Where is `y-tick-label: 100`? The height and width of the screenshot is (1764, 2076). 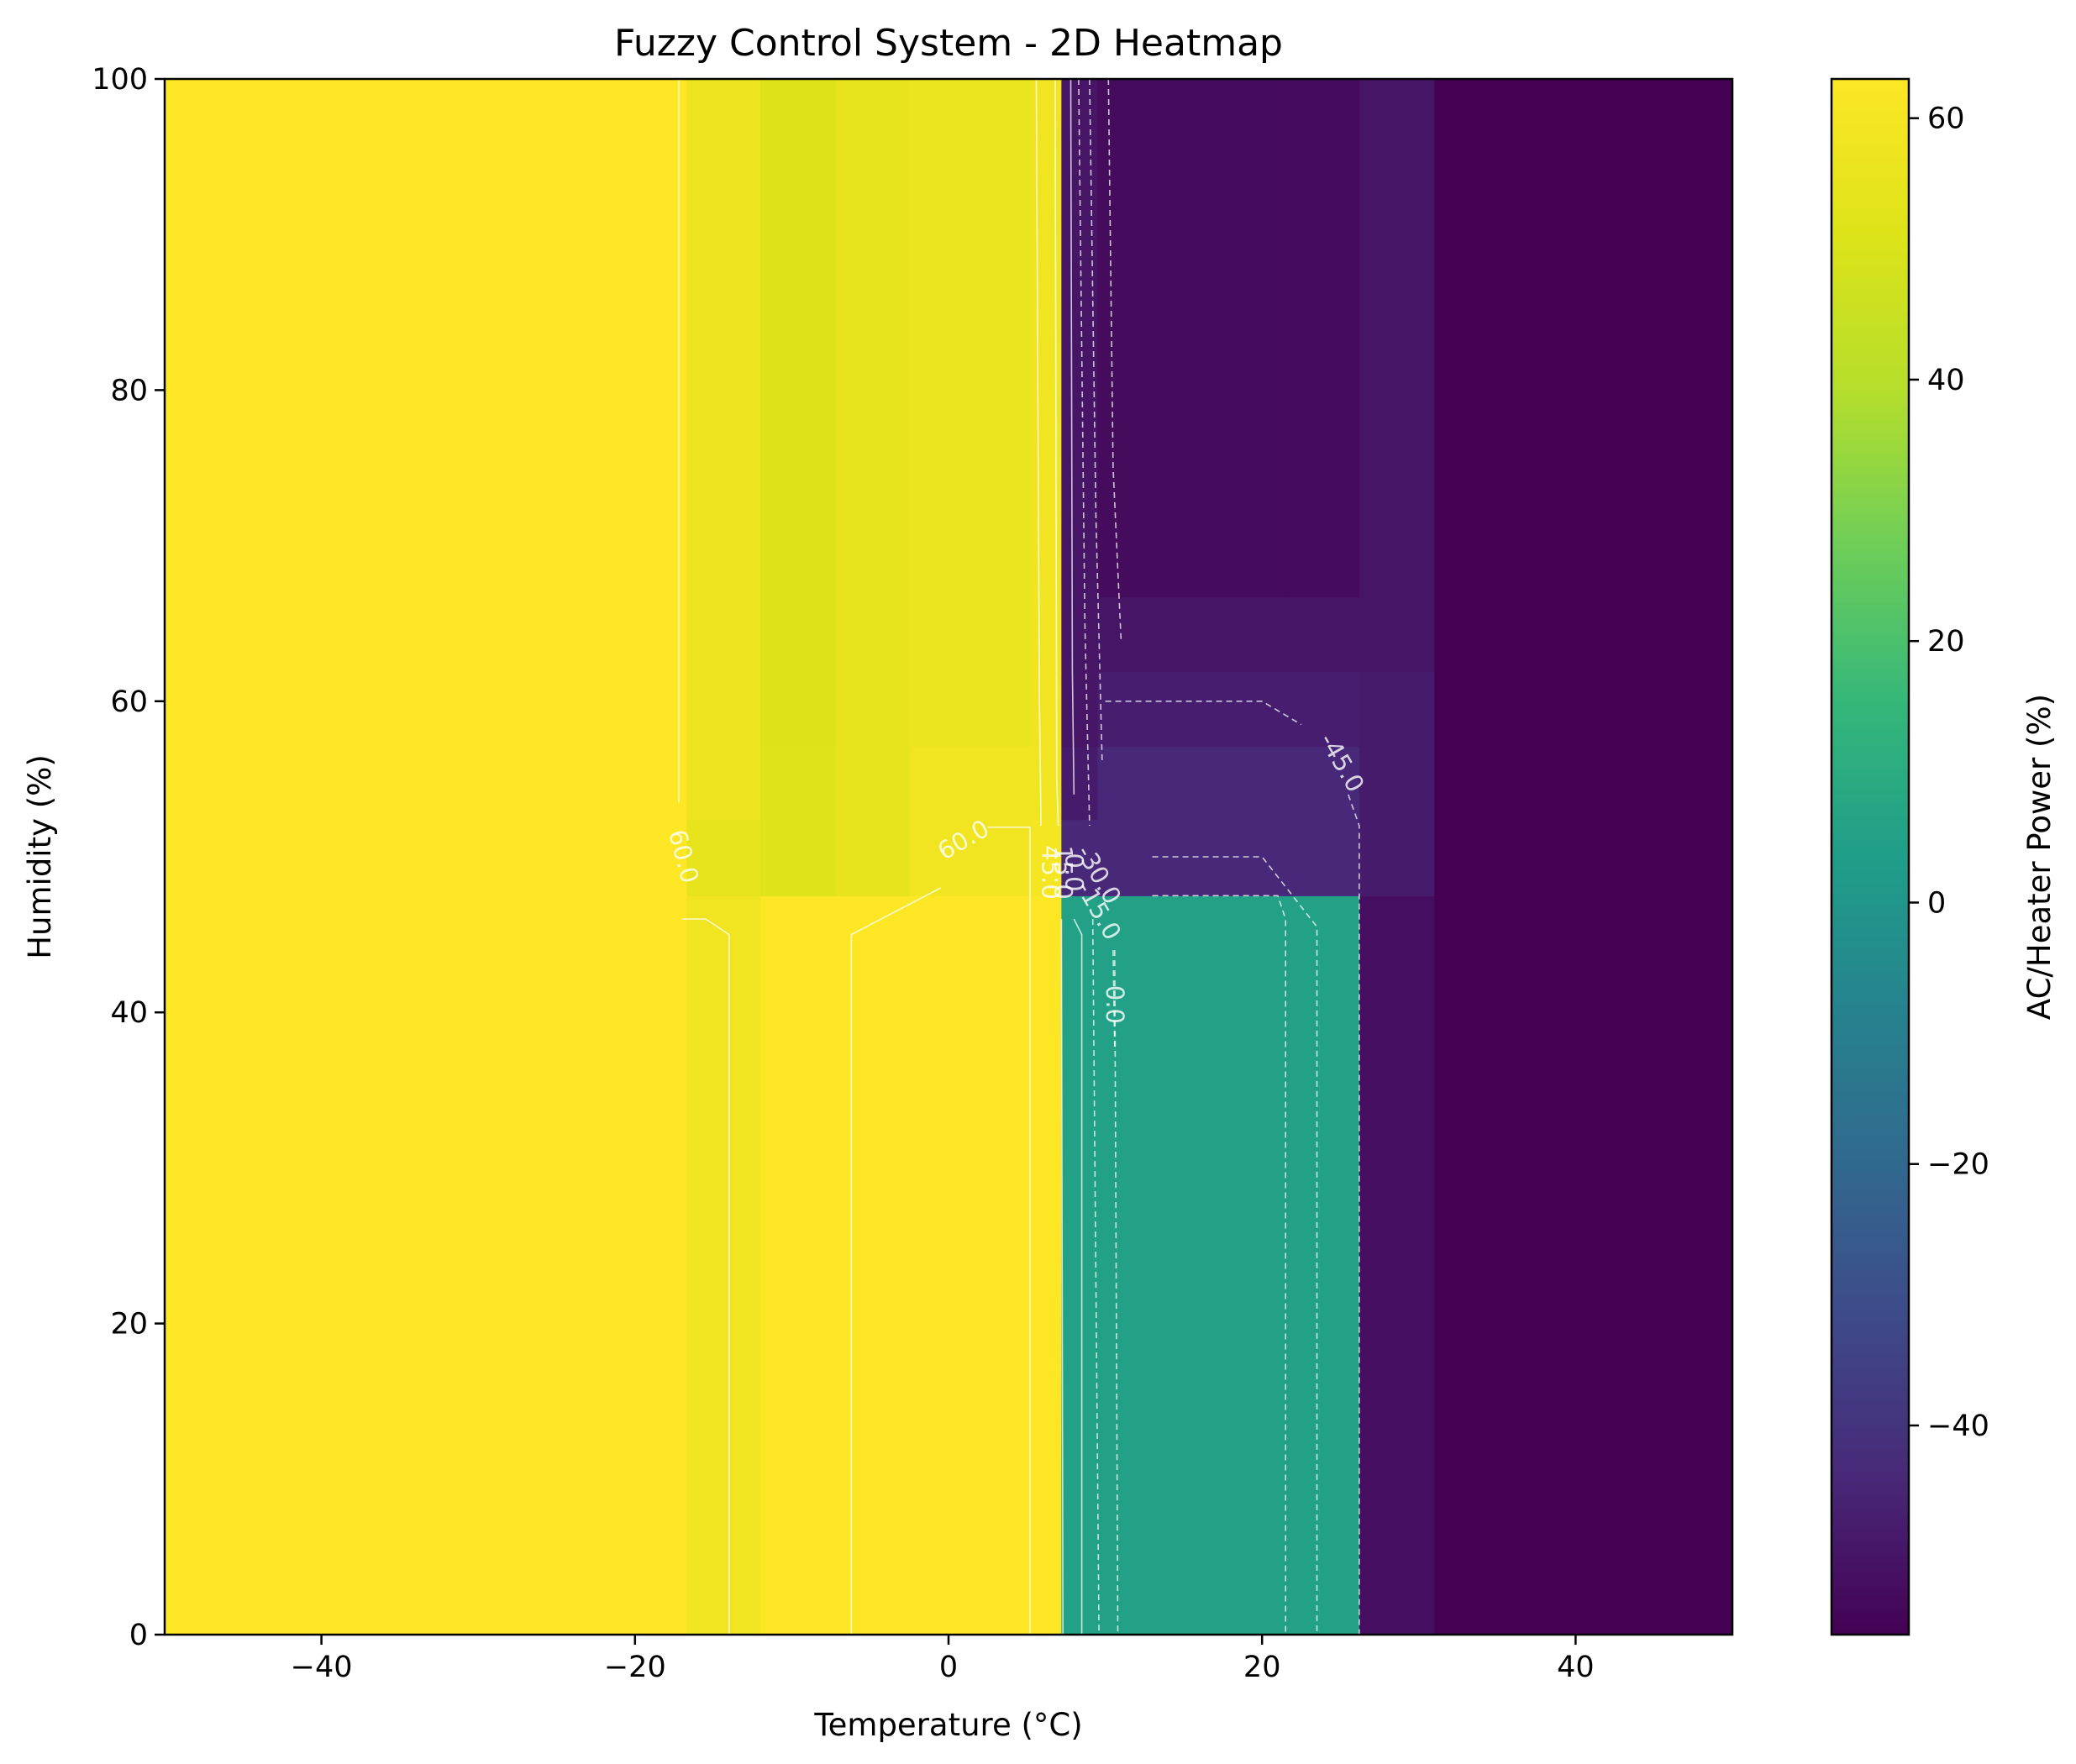
y-tick-label: 100 is located at coordinates (120, 80).